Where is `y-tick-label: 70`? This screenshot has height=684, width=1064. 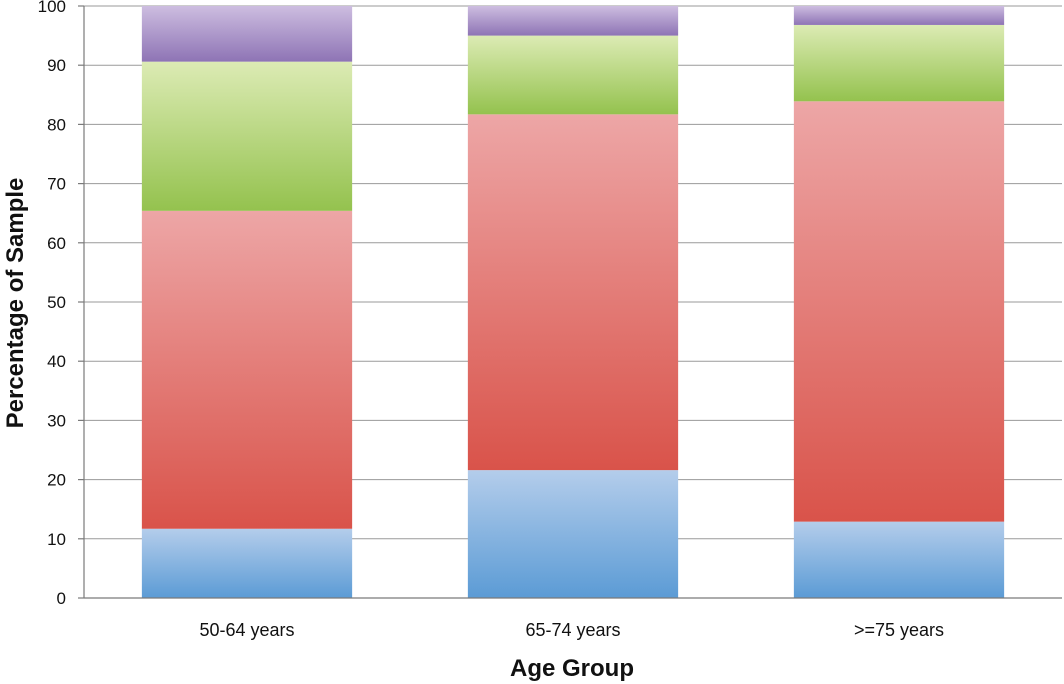 y-tick-label: 70 is located at coordinates (56, 184).